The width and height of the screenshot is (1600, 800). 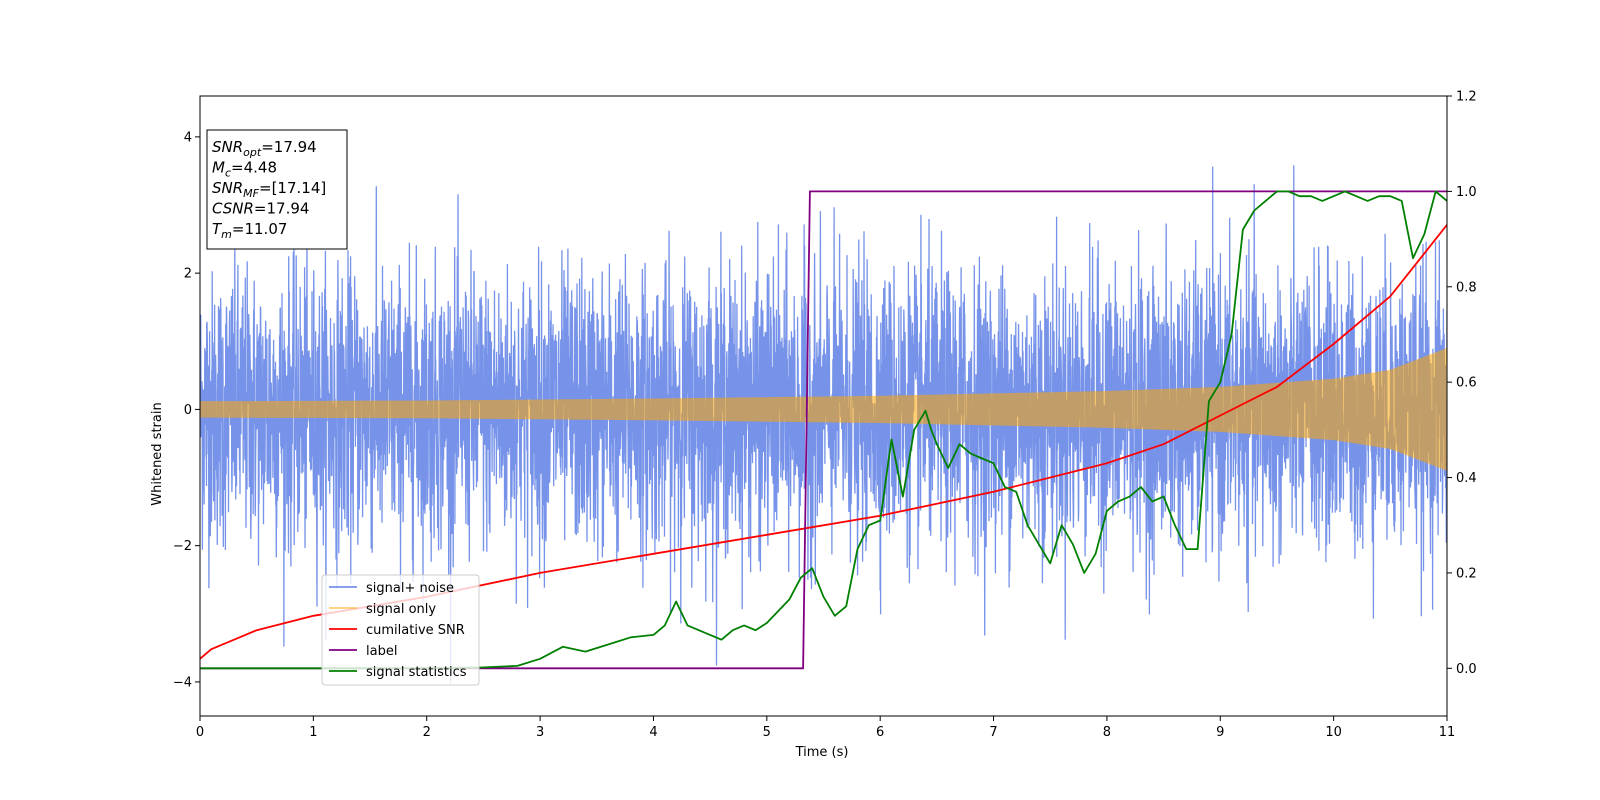 I want to click on annotation-line: Tm=11.07, so click(x=249, y=230).